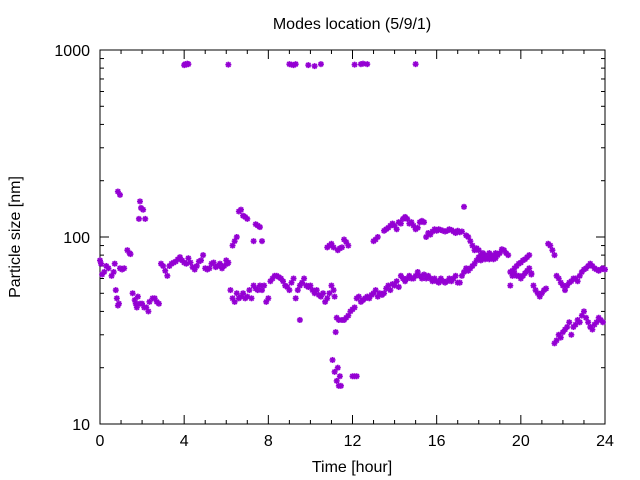 The width and height of the screenshot is (640, 480). Describe the element at coordinates (72, 51) in the screenshot. I see `y-tick-label: 1000` at that location.